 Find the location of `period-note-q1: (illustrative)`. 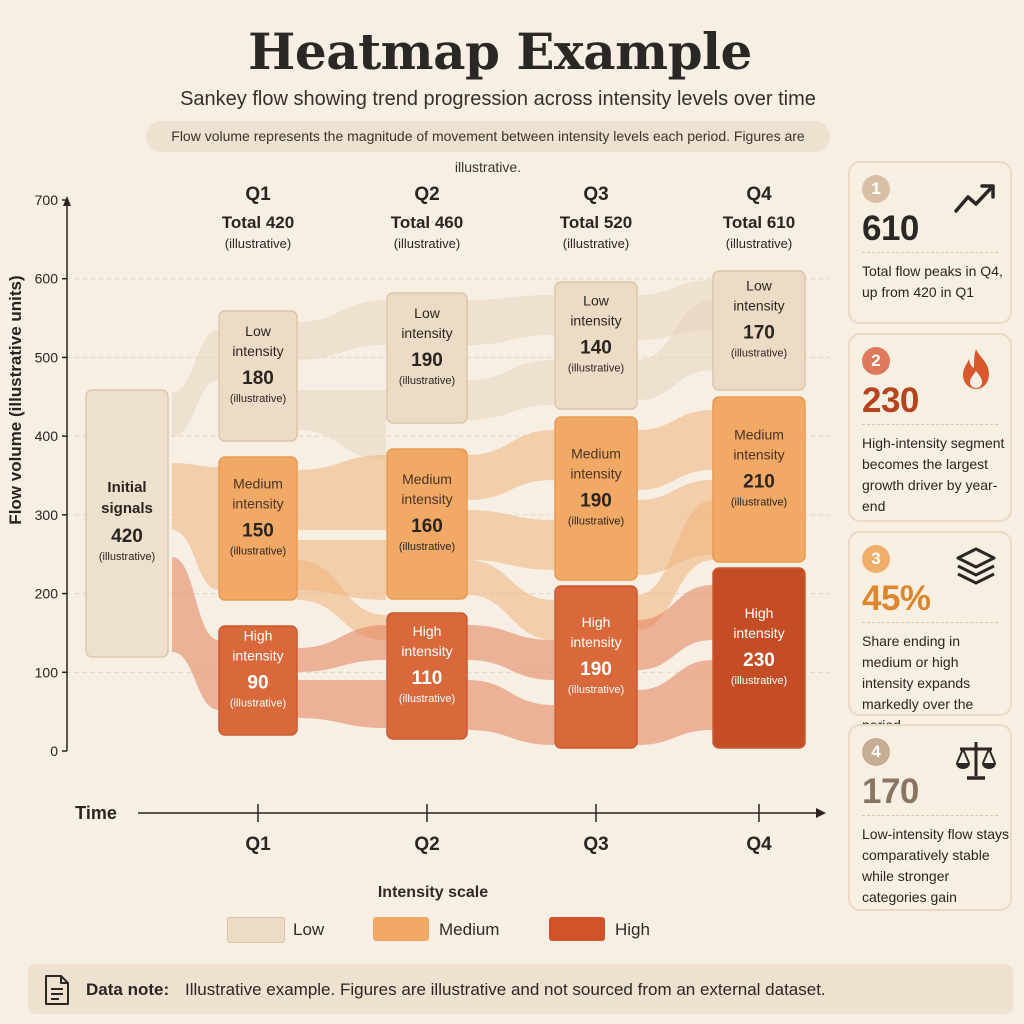

period-note-q1: (illustrative) is located at coordinates (258, 243).